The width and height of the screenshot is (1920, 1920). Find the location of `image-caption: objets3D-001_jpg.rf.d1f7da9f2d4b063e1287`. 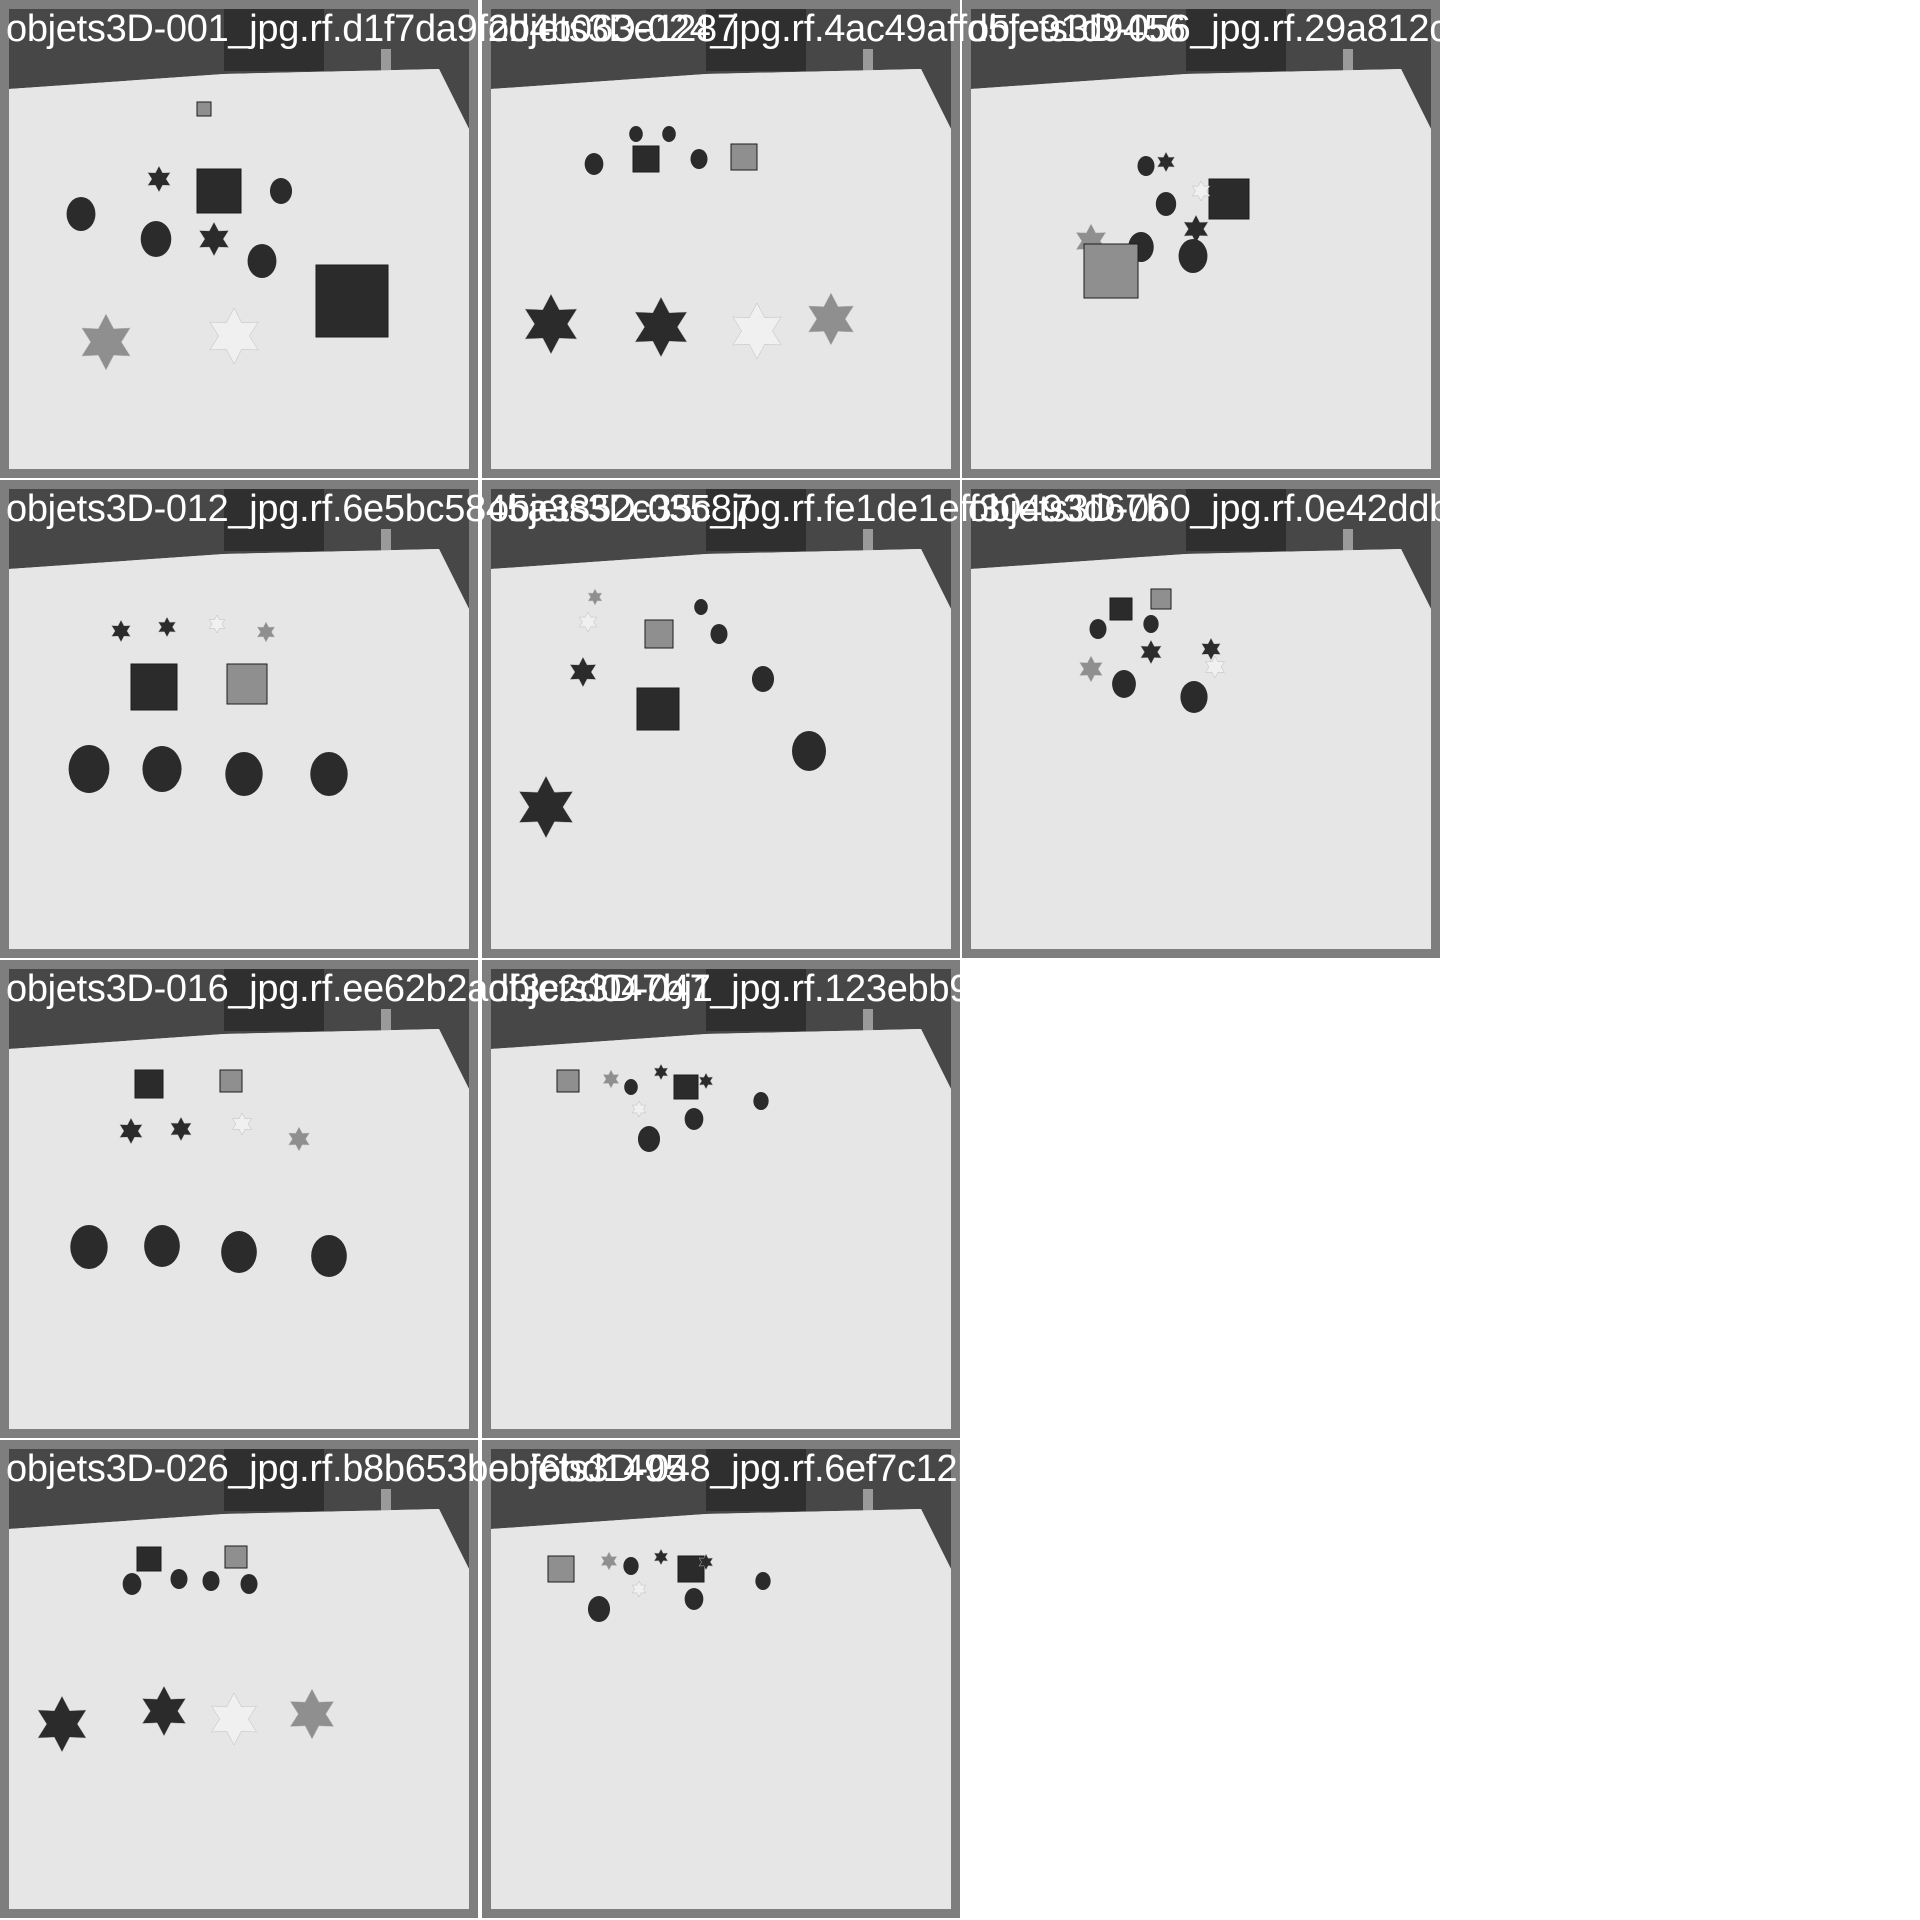

image-caption: objets3D-001_jpg.rf.d1f7da9f2d4b063e1287 is located at coordinates (372, 29).